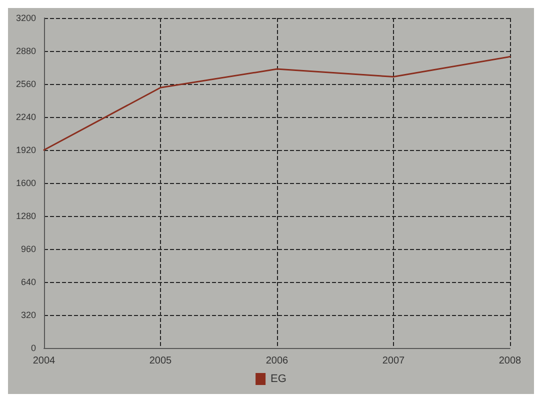 The height and width of the screenshot is (402, 542). Describe the element at coordinates (26, 183) in the screenshot. I see `y-tick-label: 1600` at that location.